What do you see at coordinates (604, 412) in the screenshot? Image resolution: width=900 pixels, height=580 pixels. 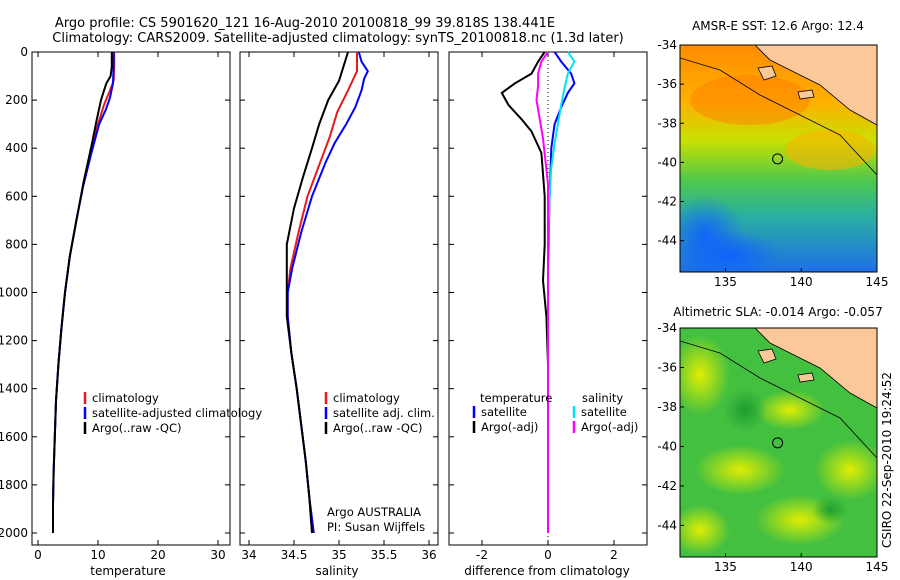 I see `legend-label-sal-satellite: satellite` at bounding box center [604, 412].